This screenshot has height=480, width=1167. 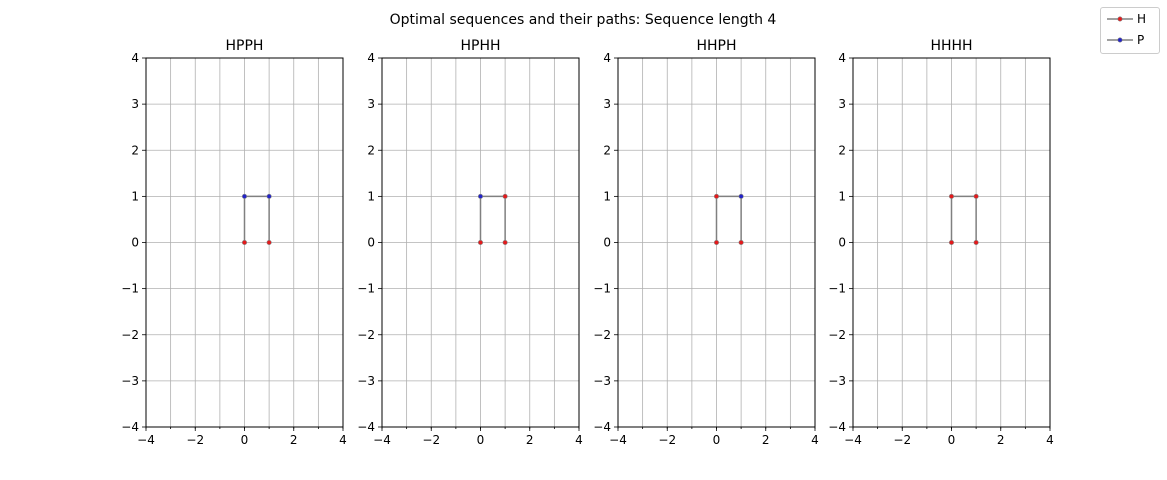 What do you see at coordinates (1130, 30) in the screenshot?
I see `legend: H P` at bounding box center [1130, 30].